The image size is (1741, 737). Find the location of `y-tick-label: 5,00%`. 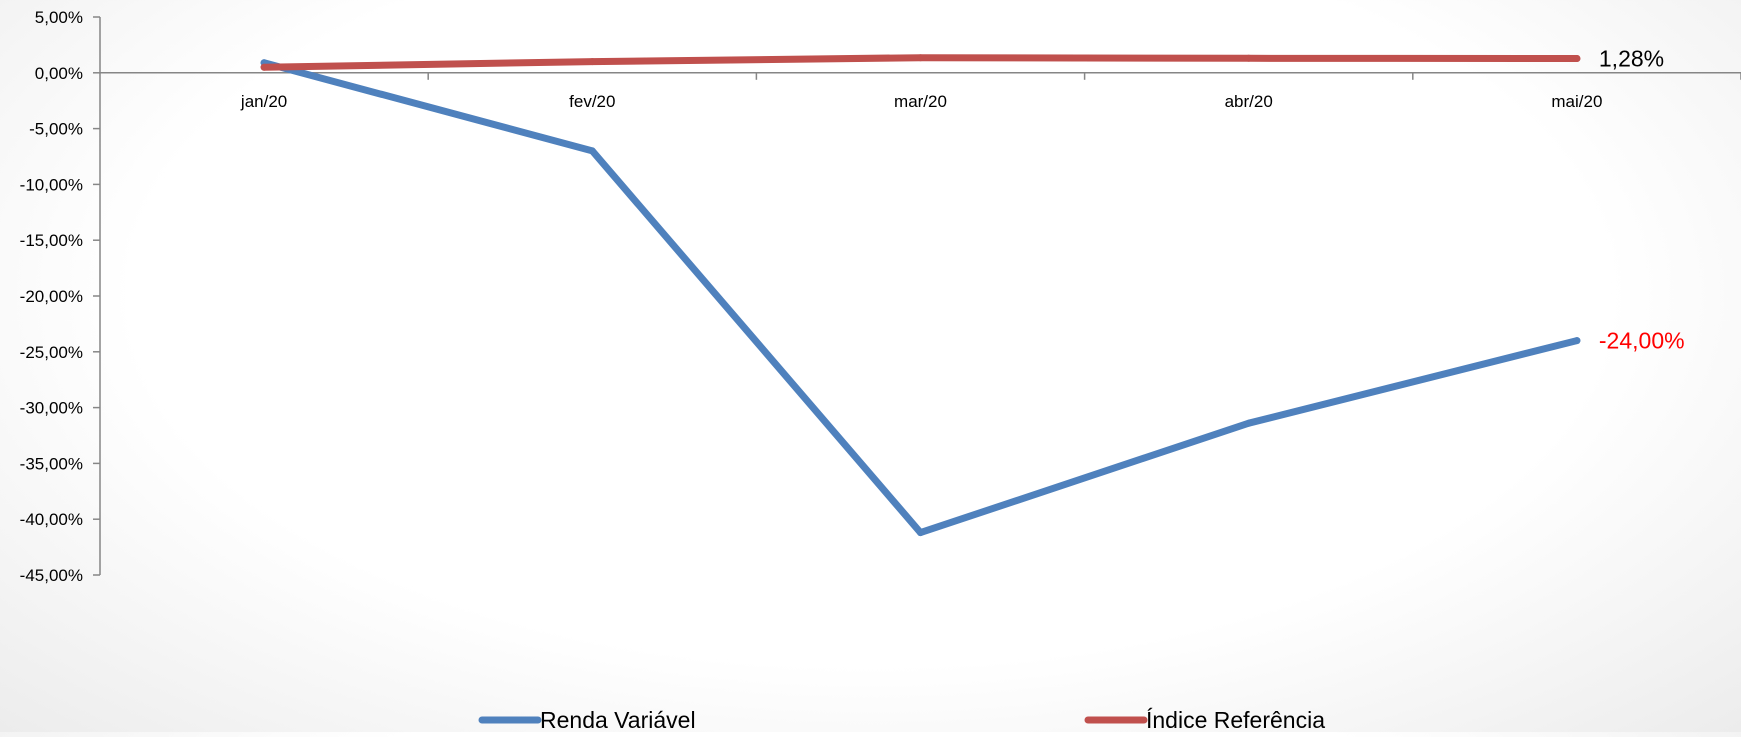

y-tick-label: 5,00% is located at coordinates (59, 17).